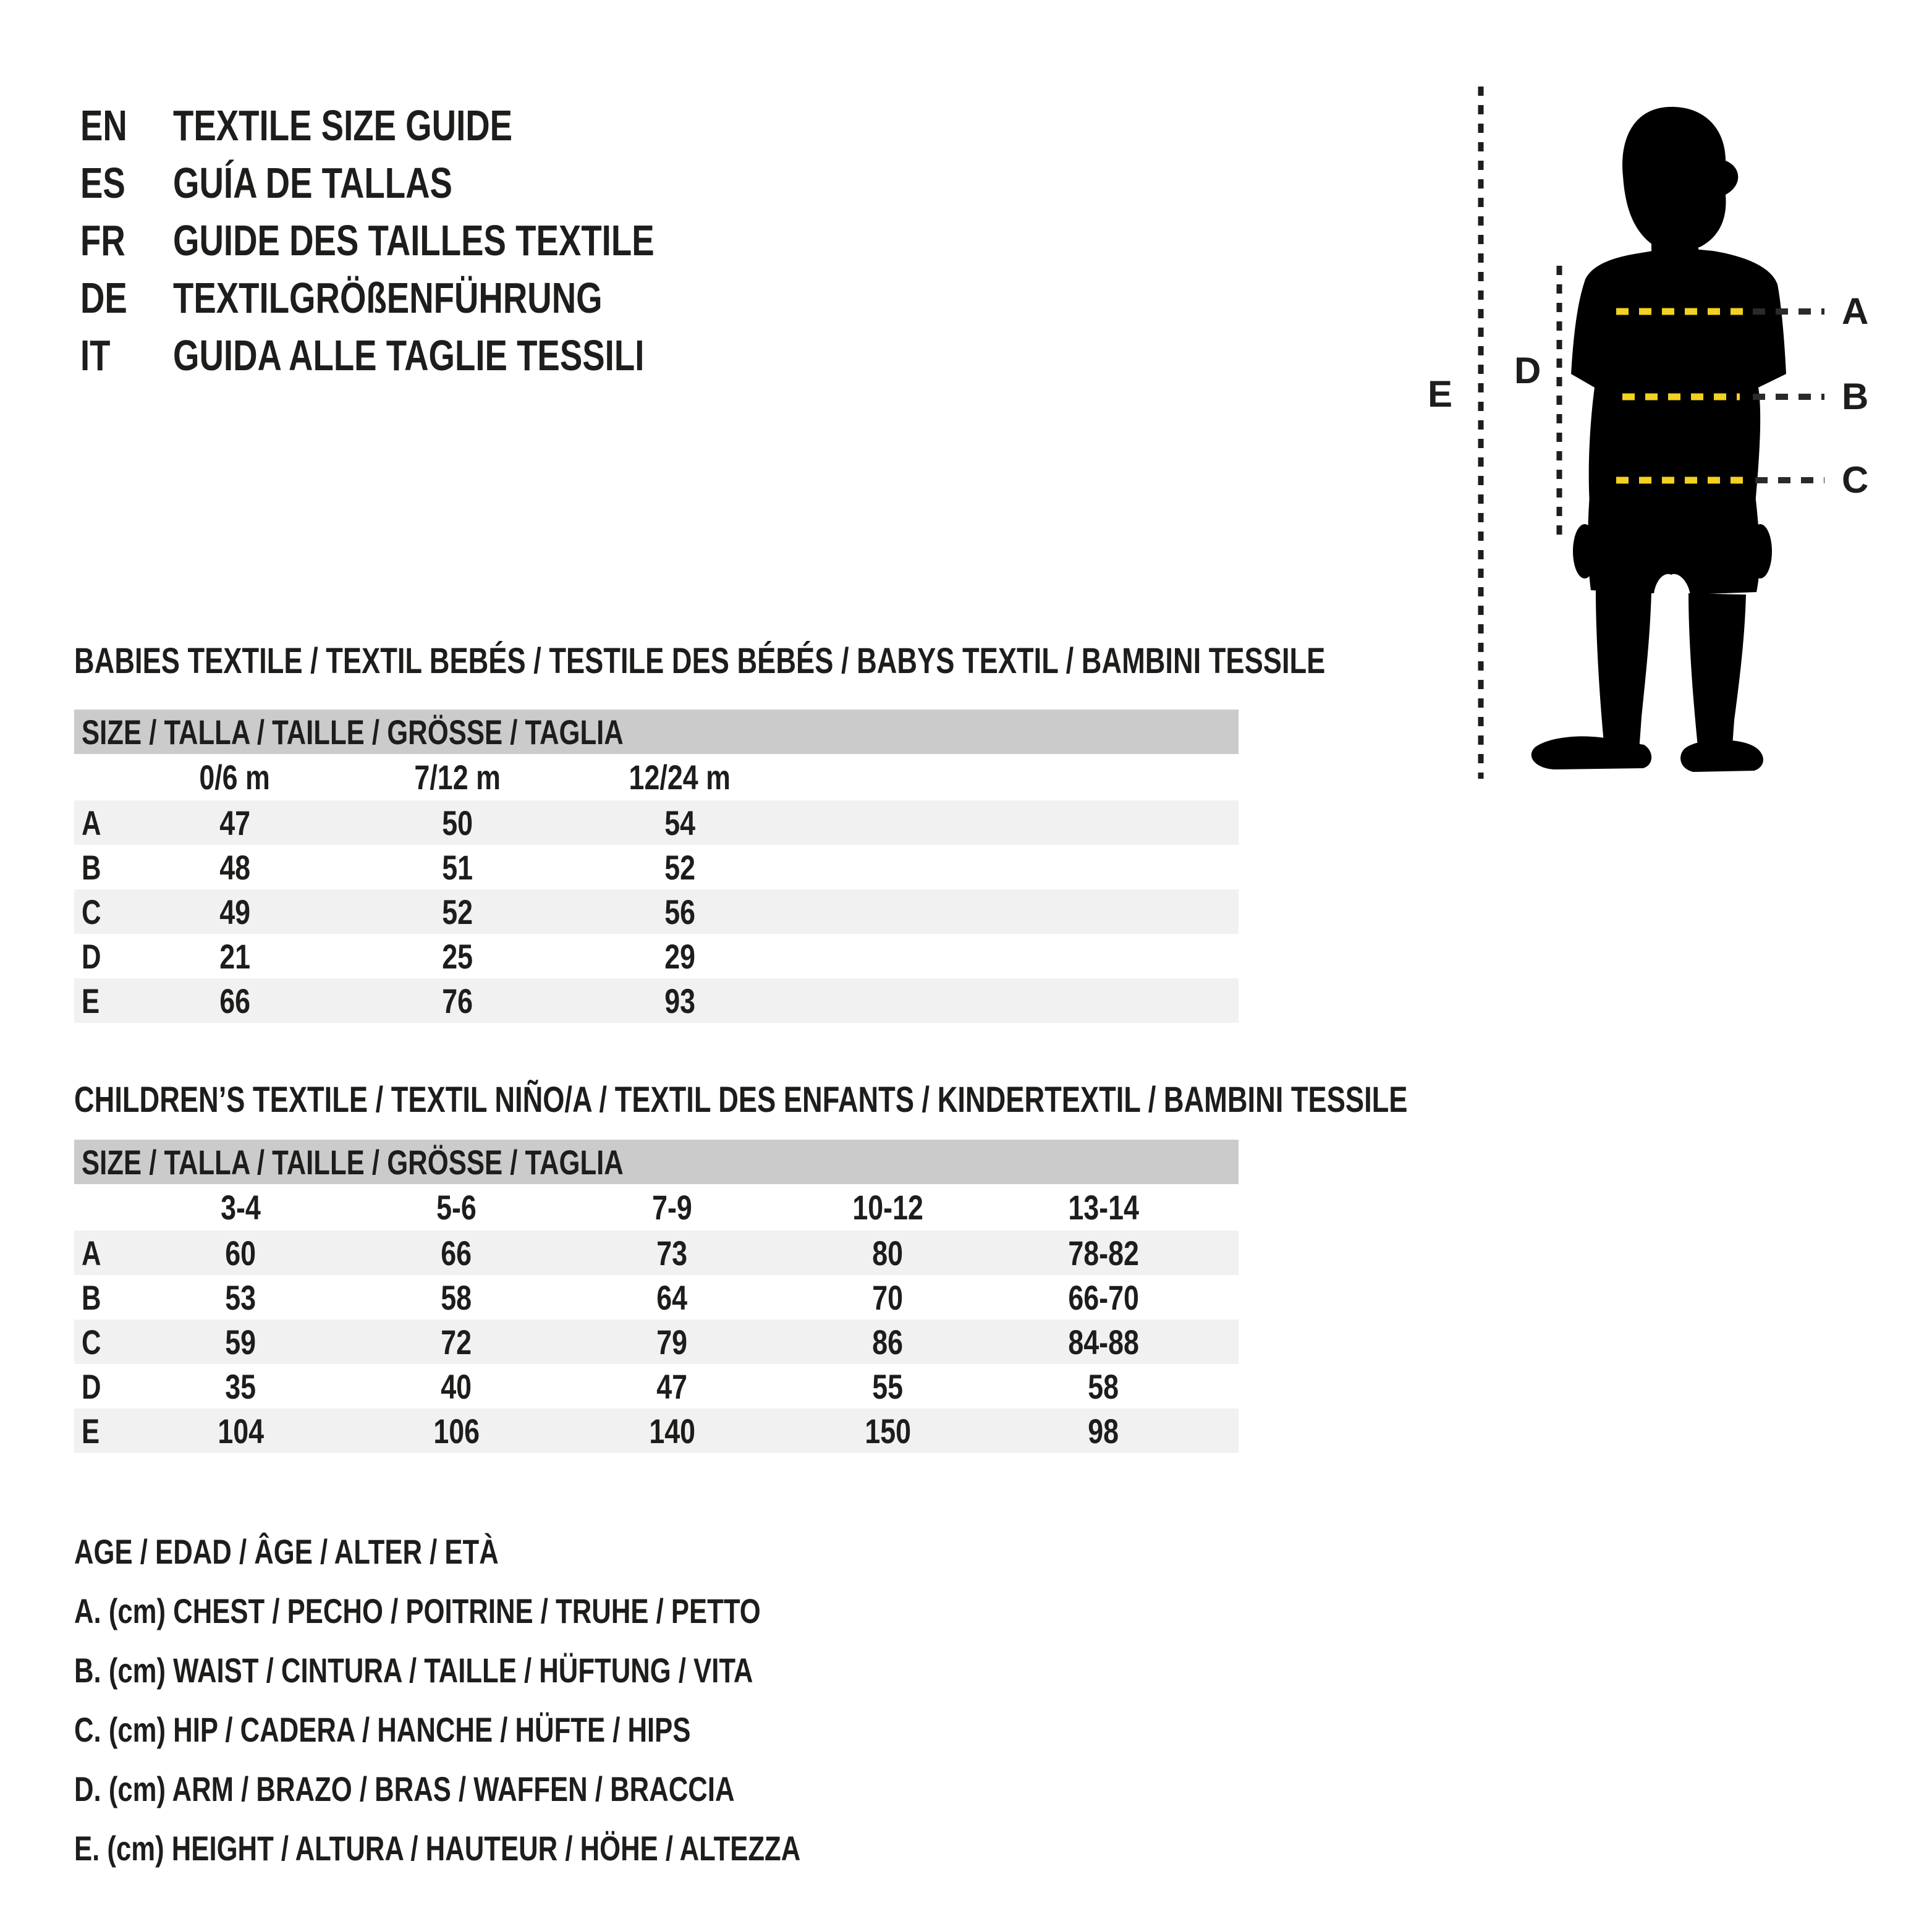 The width and height of the screenshot is (1932, 1932). I want to click on table-row: D 35 40 47 55 58, so click(656, 1386).